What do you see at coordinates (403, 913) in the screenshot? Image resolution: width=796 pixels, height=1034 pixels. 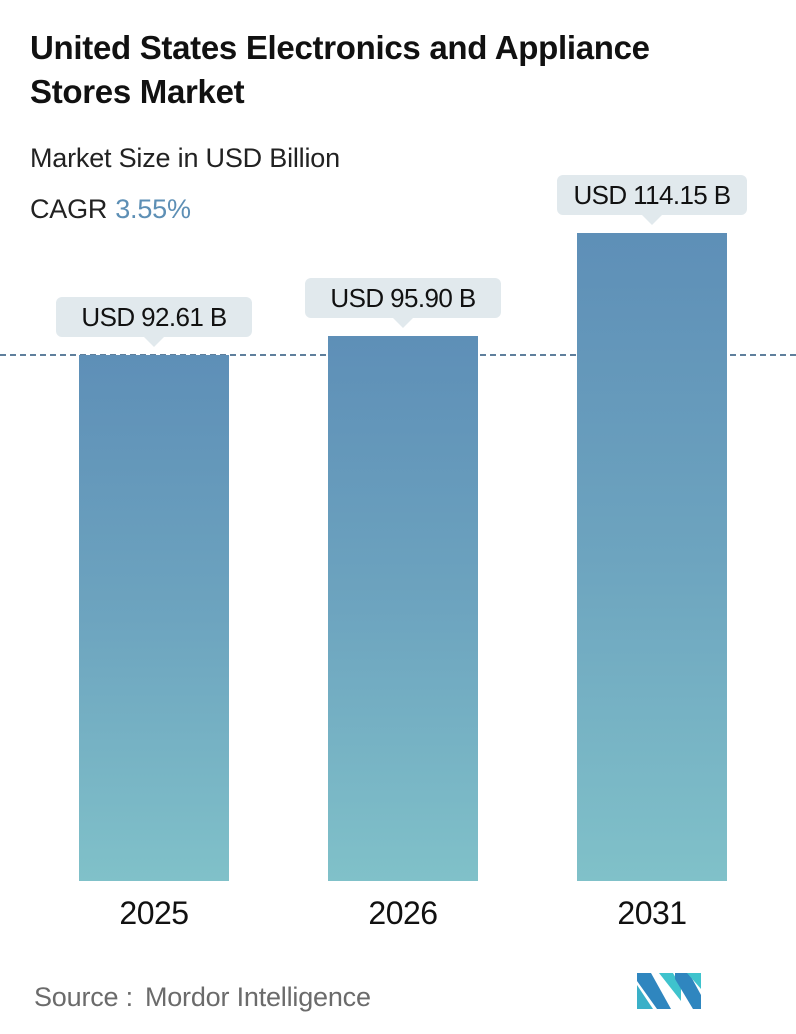 I see `x-tick-2026: 2026` at bounding box center [403, 913].